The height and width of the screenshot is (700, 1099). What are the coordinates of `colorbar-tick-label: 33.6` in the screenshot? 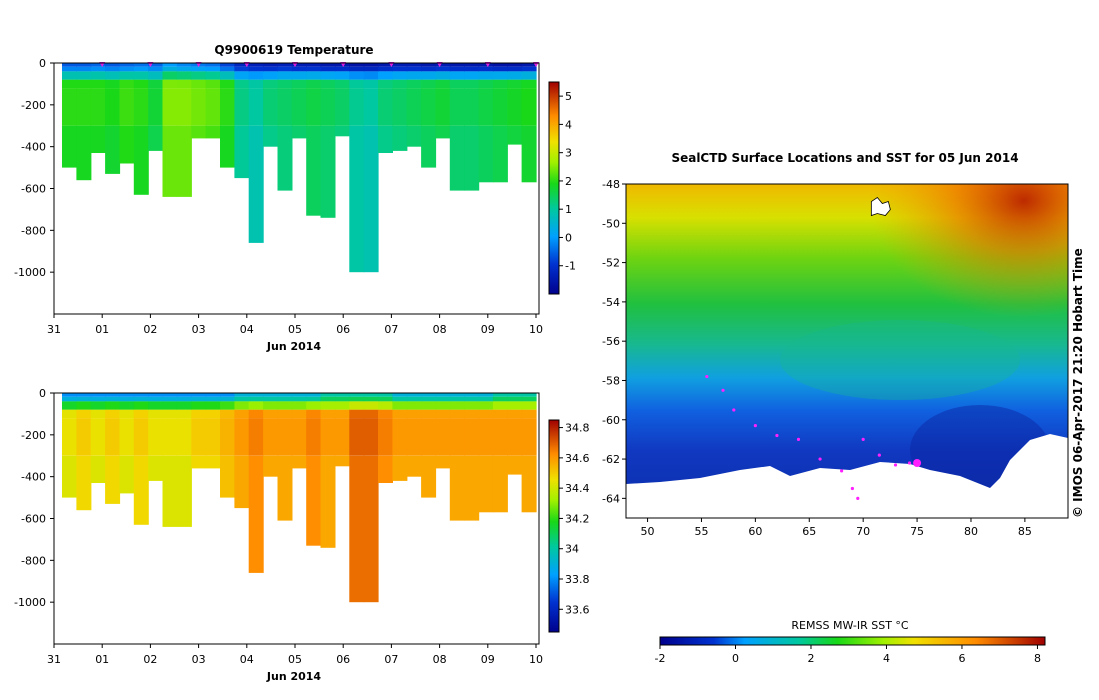 It's located at (577, 609).